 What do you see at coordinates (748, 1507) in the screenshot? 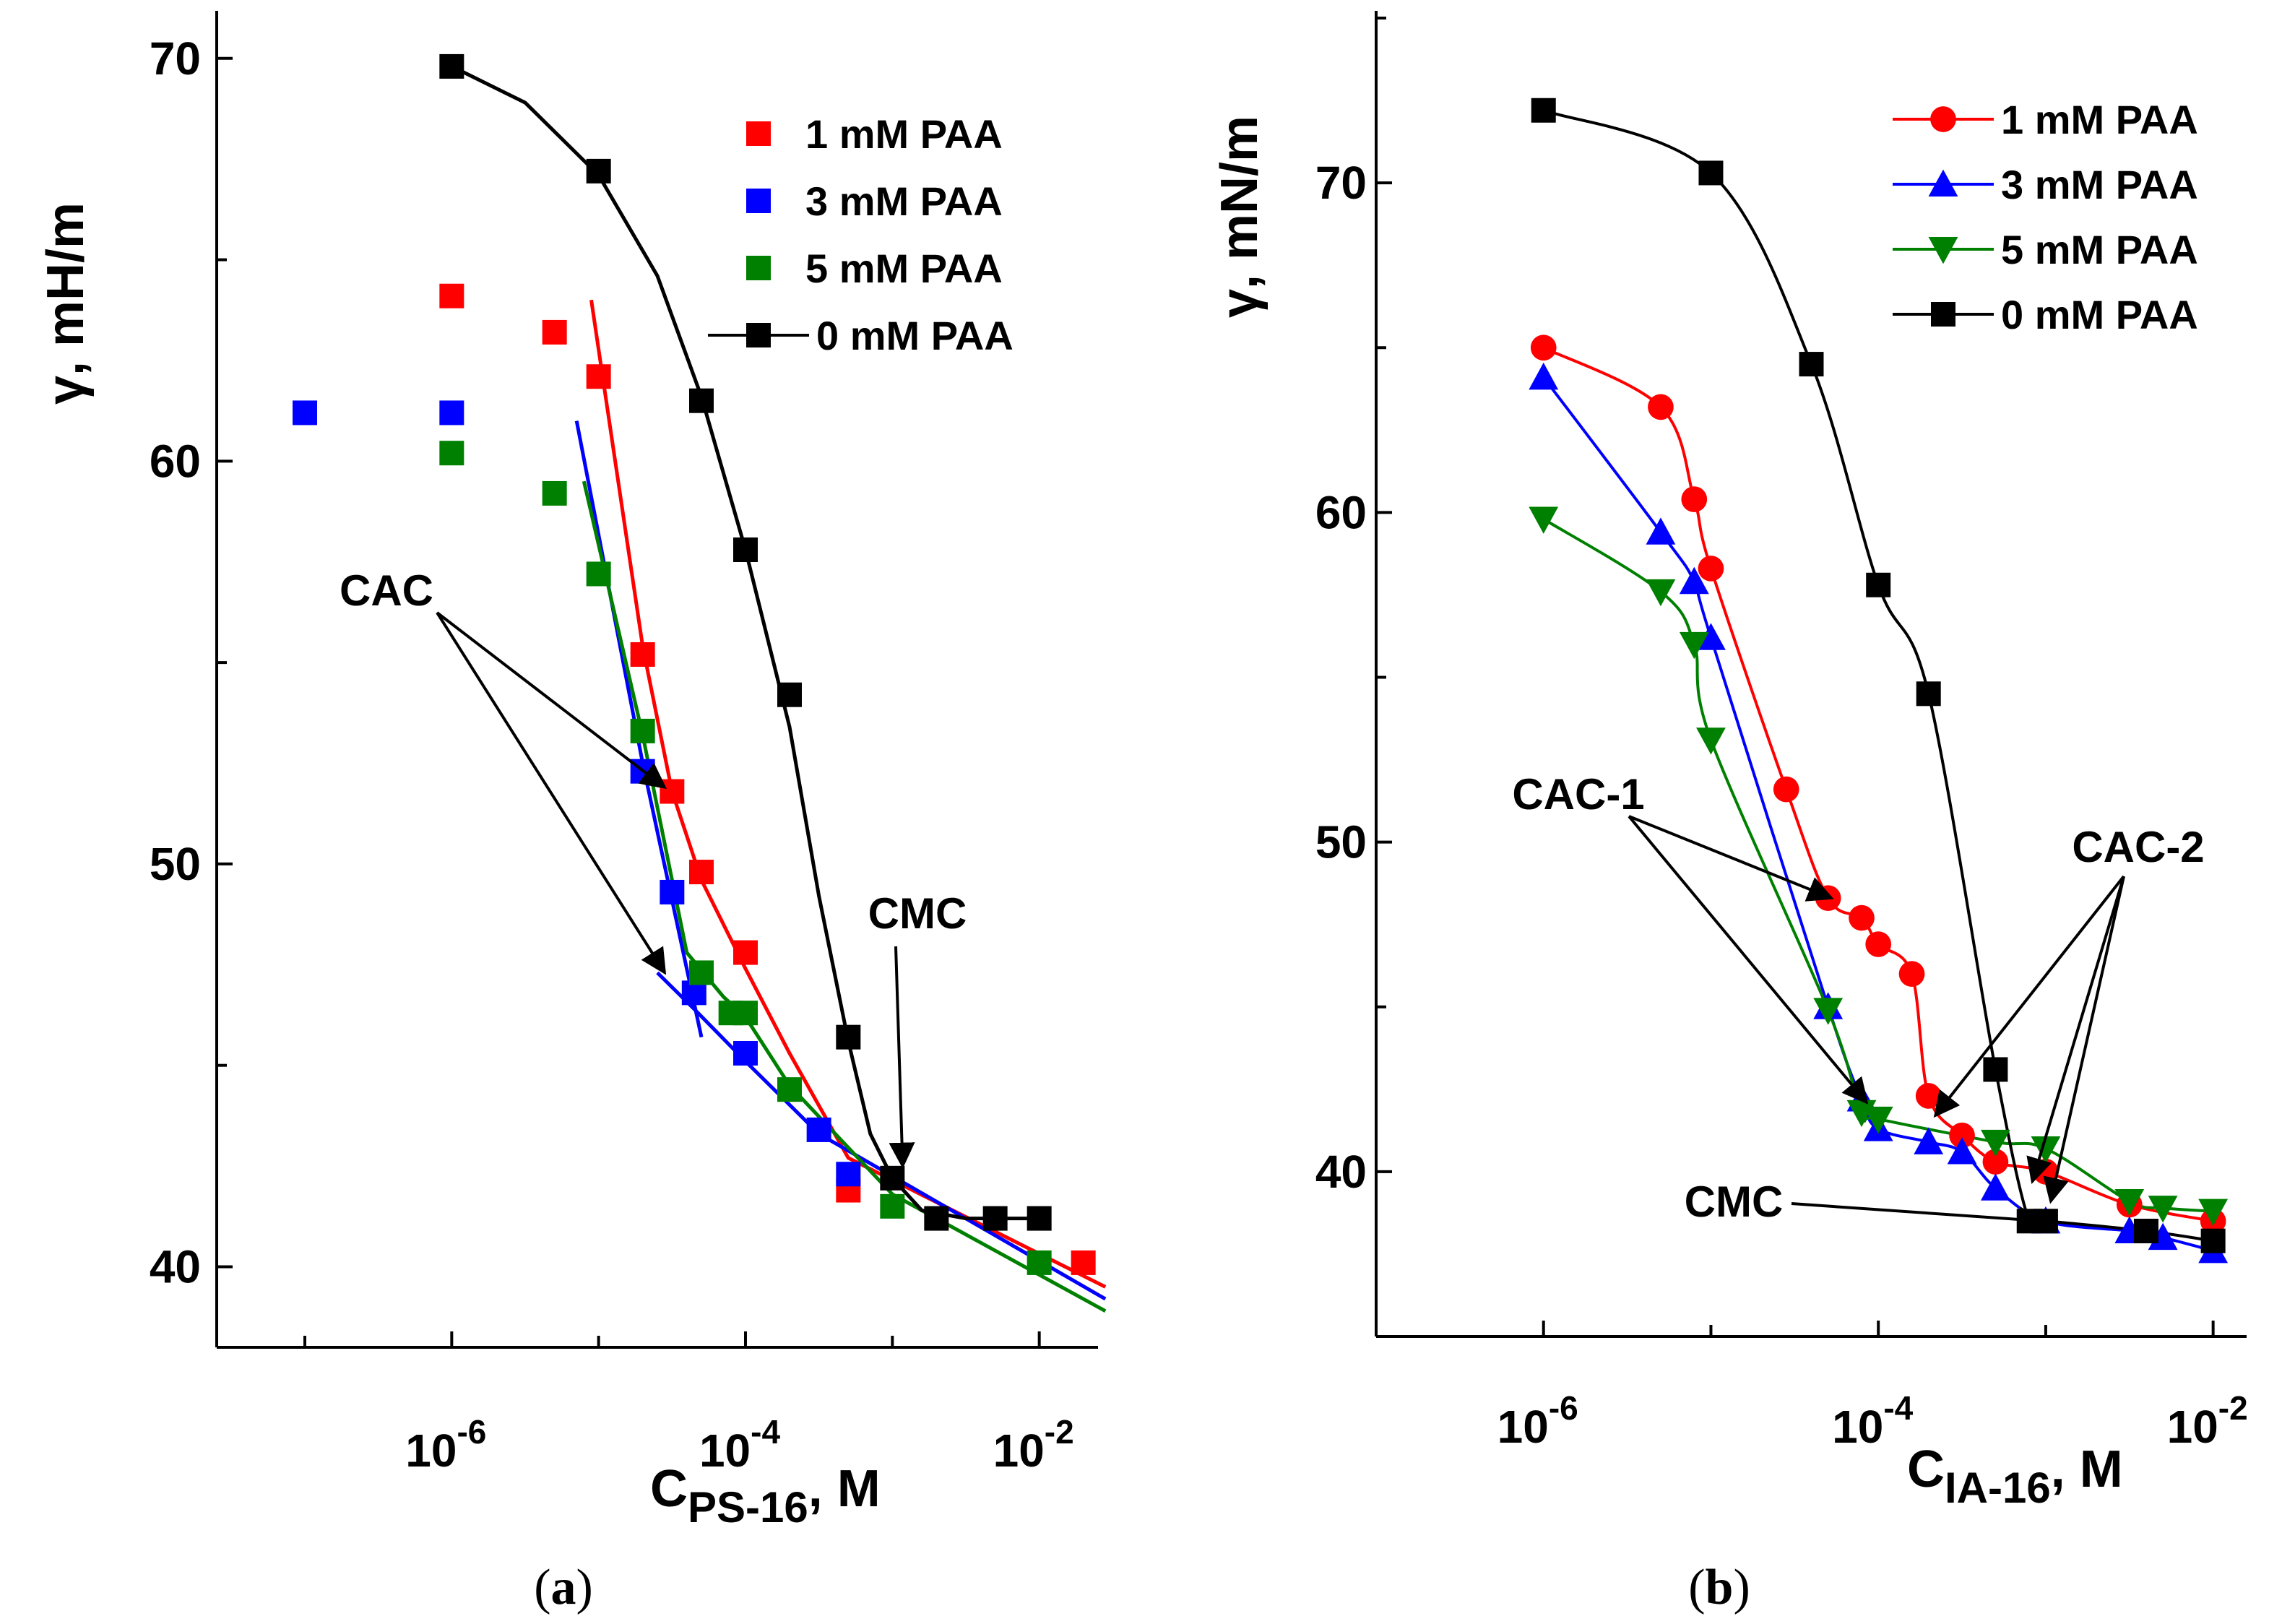
I see `panel-a-x-axis-title-sub: PS-16` at bounding box center [748, 1507].